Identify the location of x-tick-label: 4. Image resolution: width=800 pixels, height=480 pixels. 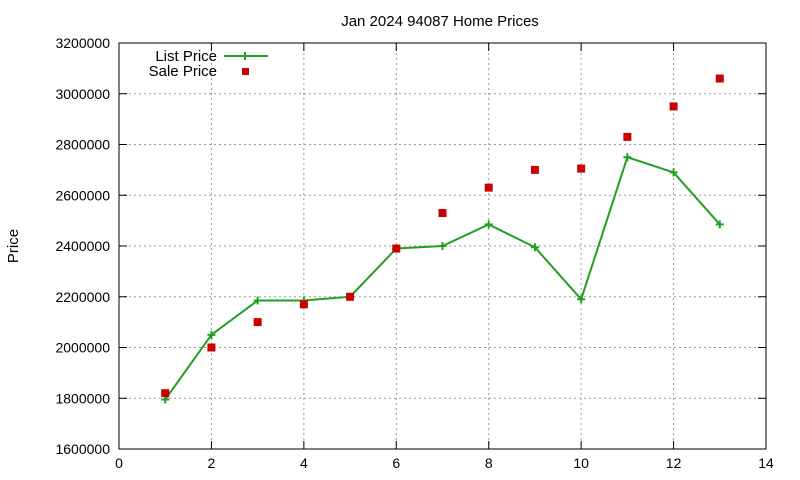
(304, 463).